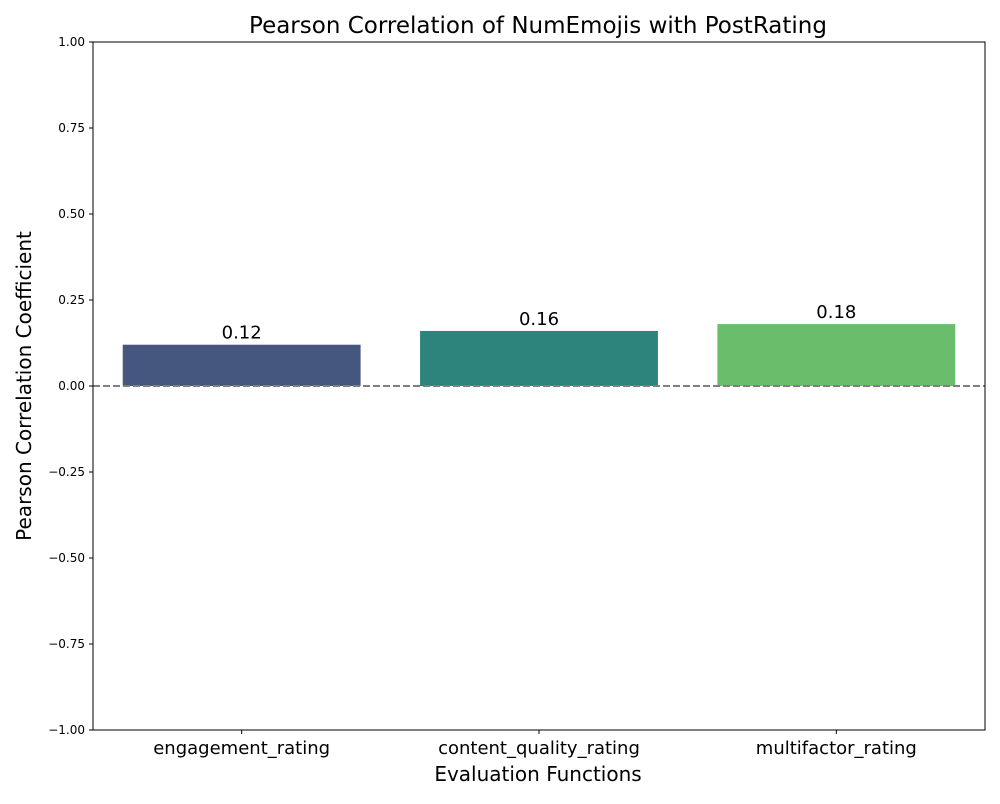 The width and height of the screenshot is (1000, 804). Describe the element at coordinates (71, 42) in the screenshot. I see `y-tick-label: 1.00` at that location.